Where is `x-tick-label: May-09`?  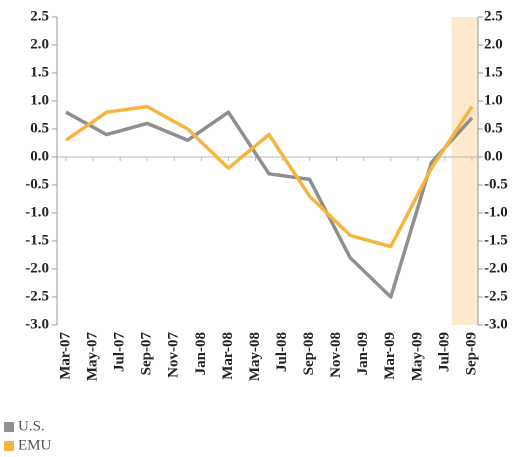 x-tick-label: May-09 is located at coordinates (417, 356).